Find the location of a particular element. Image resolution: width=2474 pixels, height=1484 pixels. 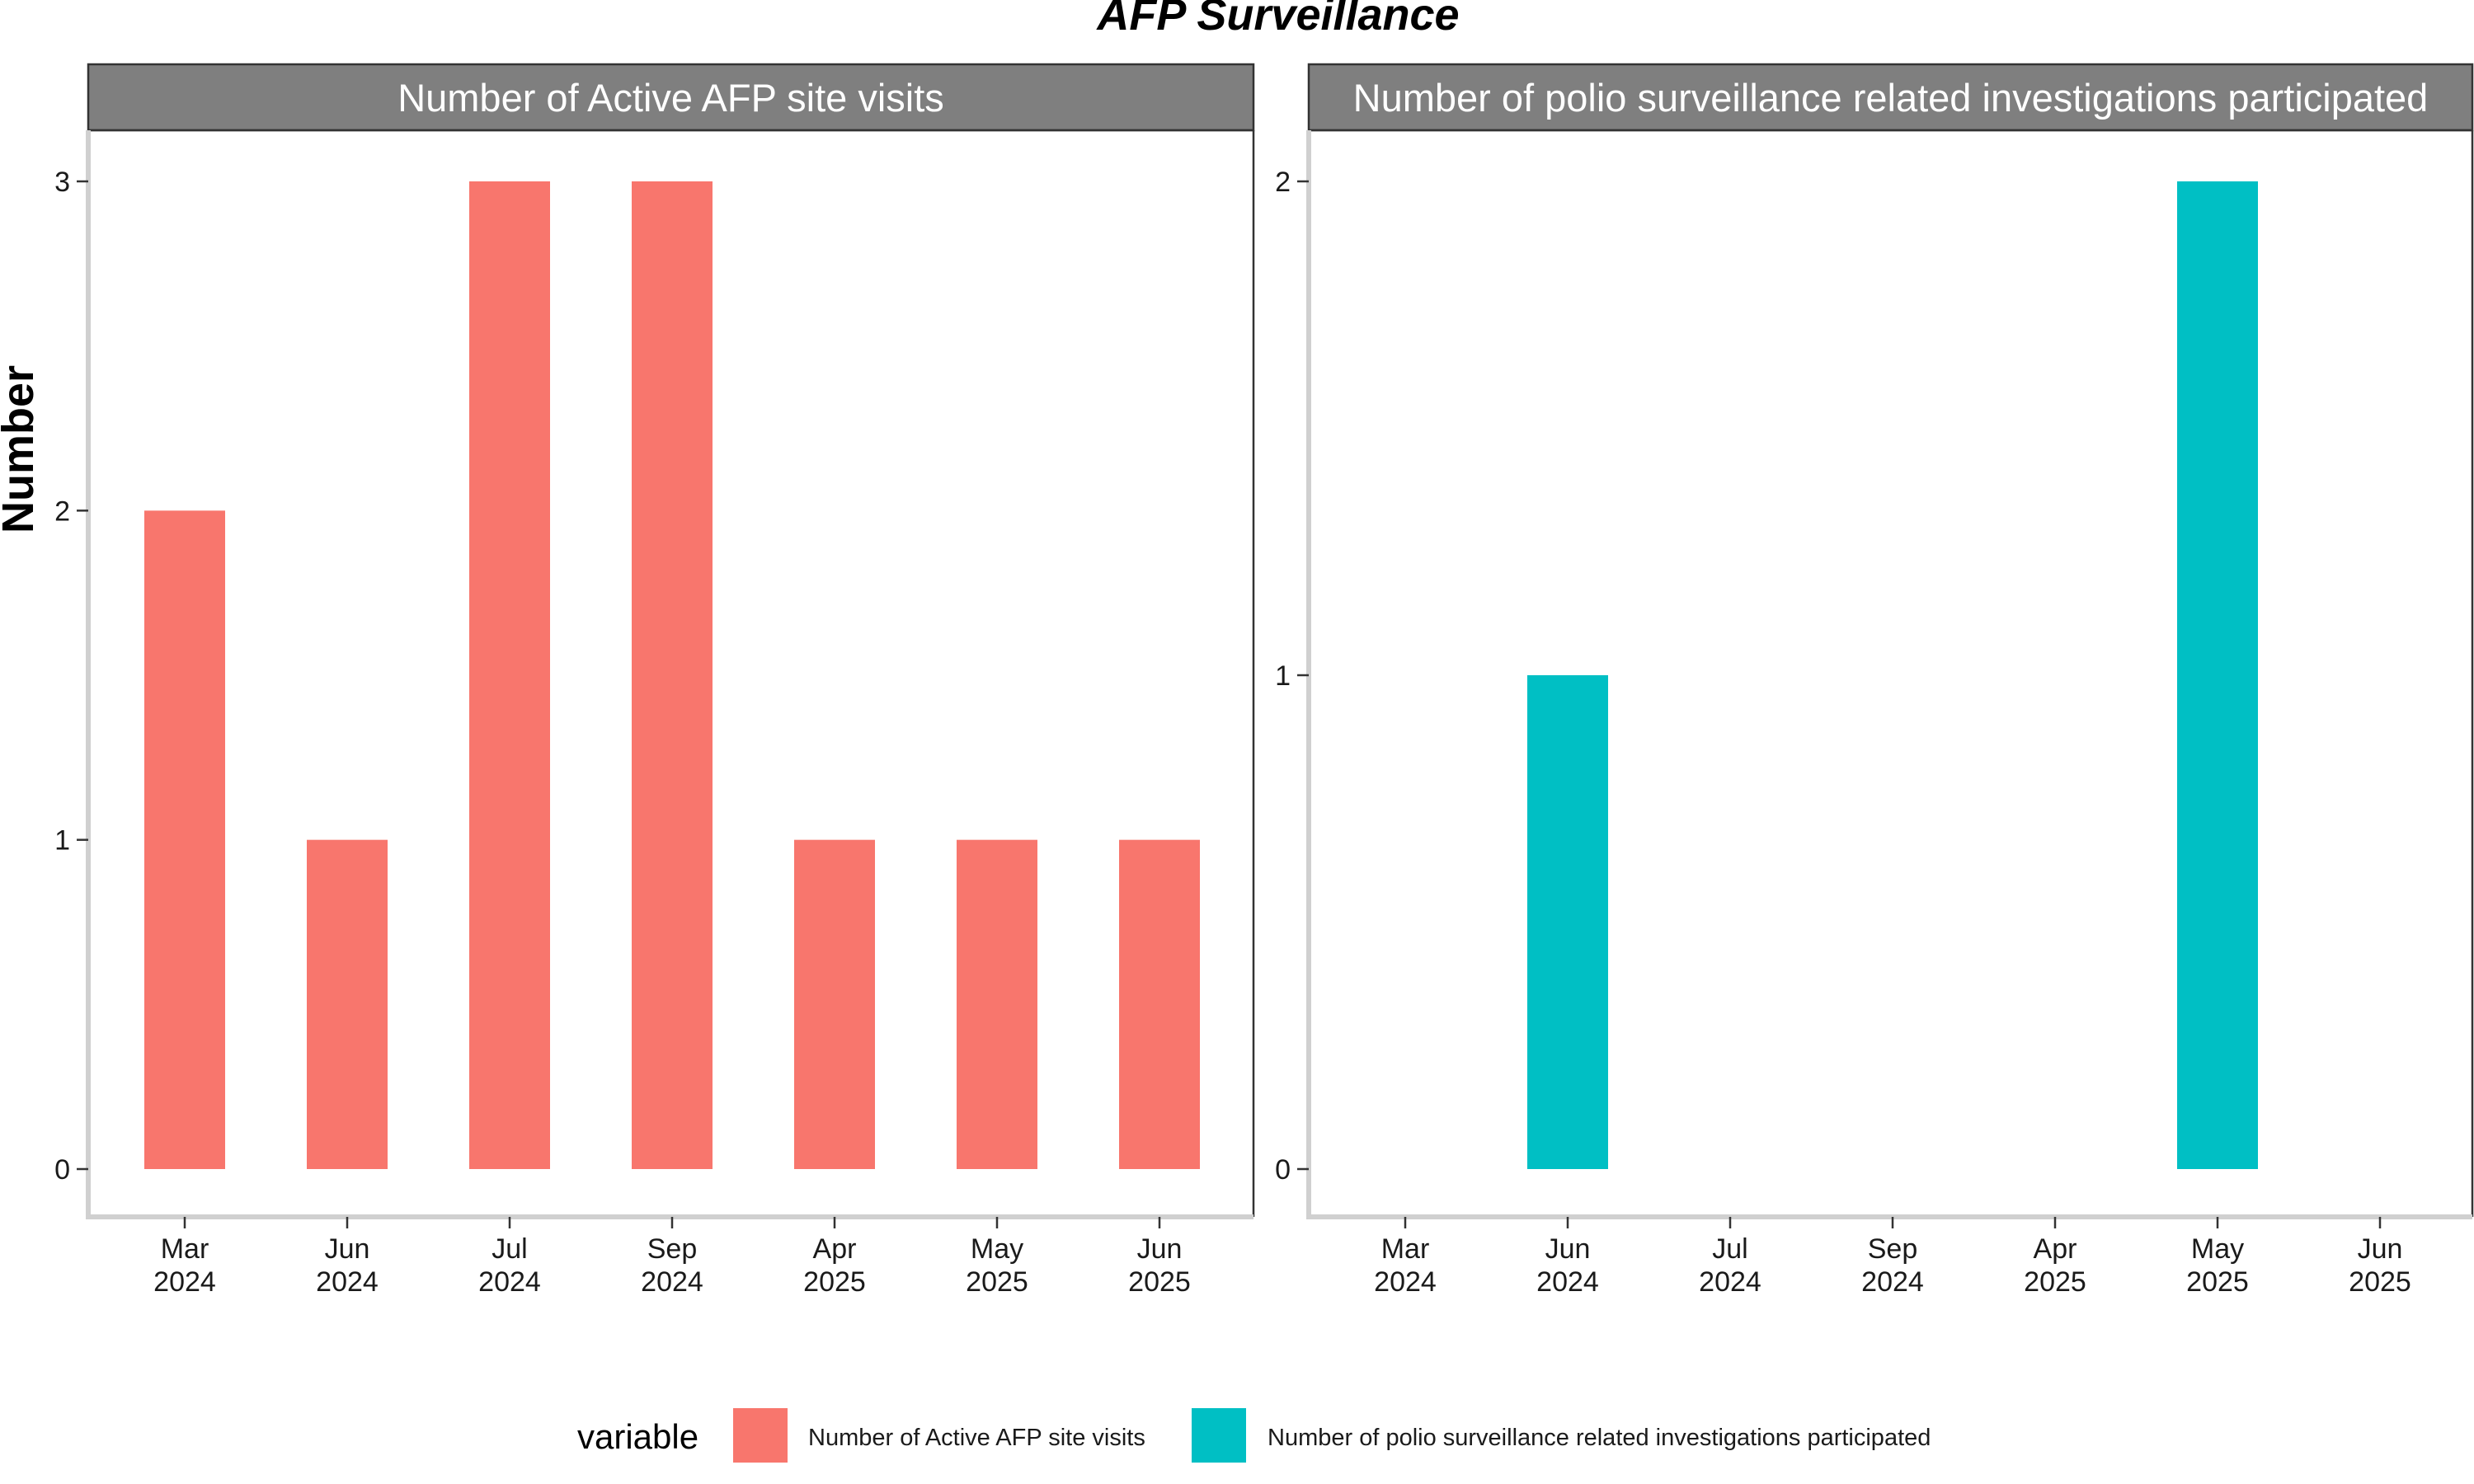

legend-title: variable is located at coordinates (637, 1436).